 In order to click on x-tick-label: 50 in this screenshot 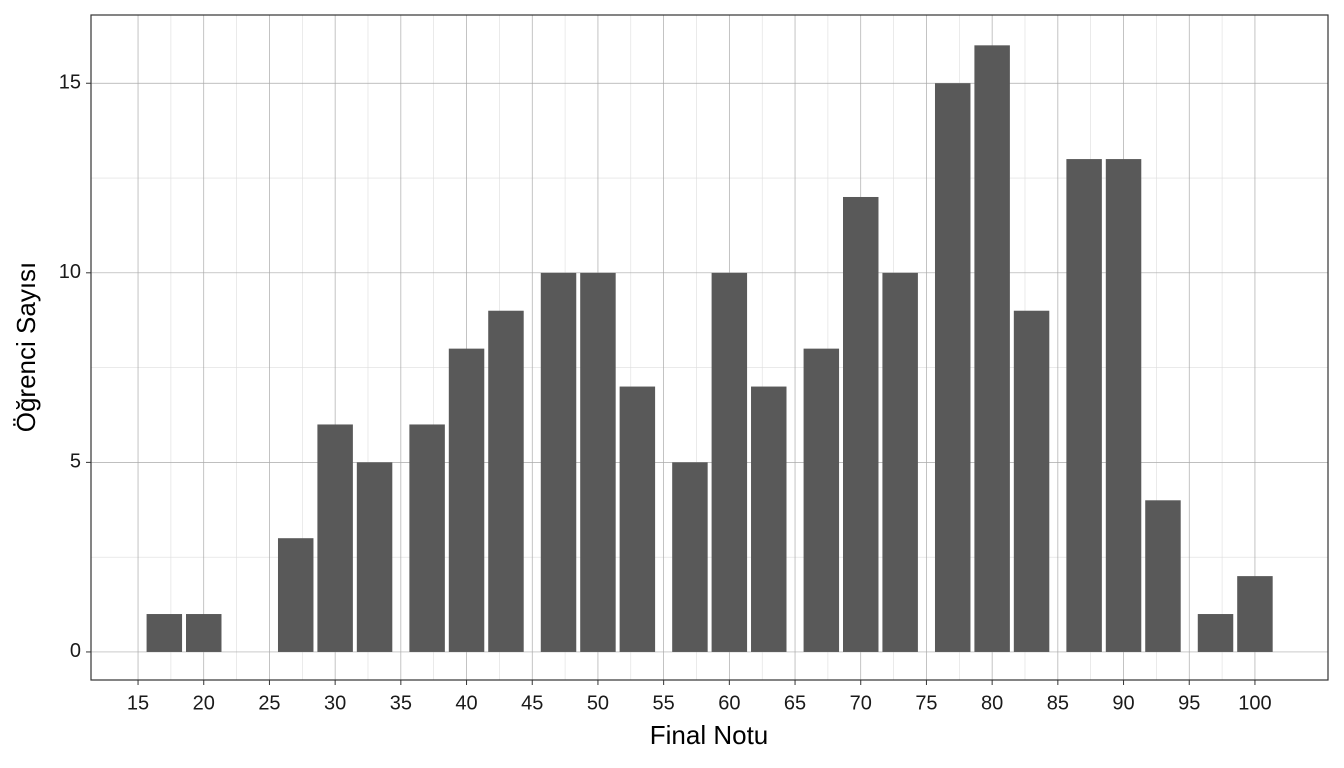, I will do `click(598, 703)`.